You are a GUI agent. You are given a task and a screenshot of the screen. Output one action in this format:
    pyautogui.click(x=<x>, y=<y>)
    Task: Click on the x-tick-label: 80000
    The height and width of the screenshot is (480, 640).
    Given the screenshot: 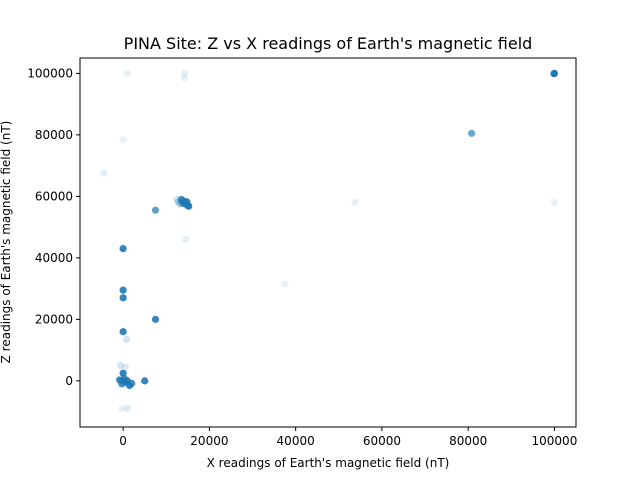 What is the action you would take?
    pyautogui.click(x=468, y=441)
    